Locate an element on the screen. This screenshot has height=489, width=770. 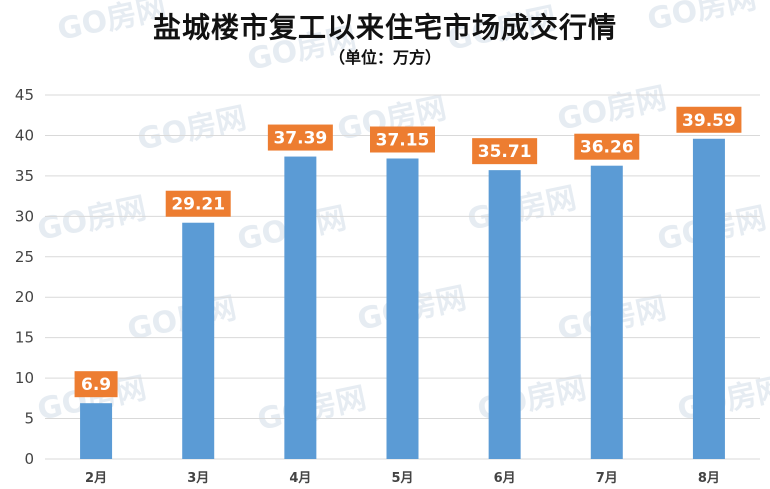
data-label: 6.9 is located at coordinates (96, 385).